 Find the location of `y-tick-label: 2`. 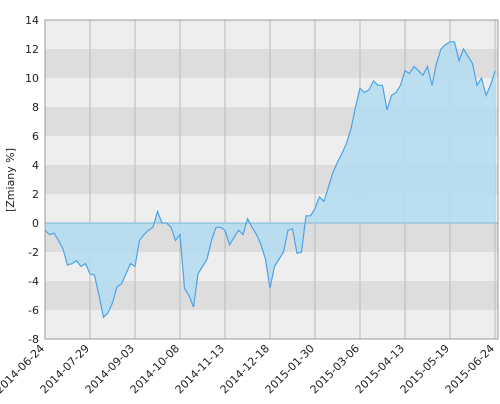

y-tick-label: 2 is located at coordinates (35, 194).